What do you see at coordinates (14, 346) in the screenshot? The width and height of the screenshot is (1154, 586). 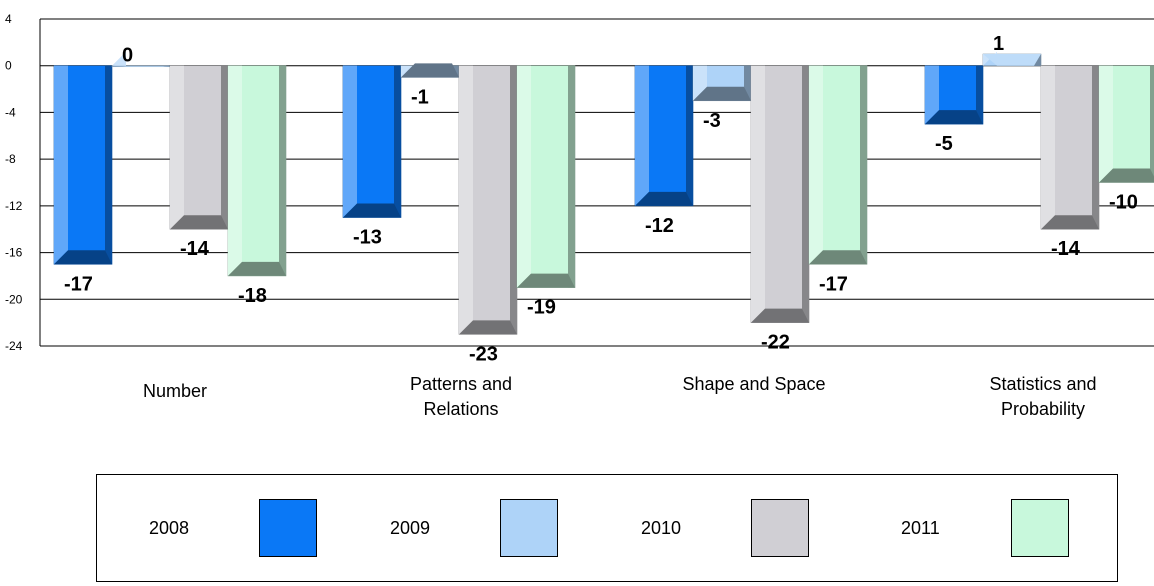 I see `y-tick-label: -24` at bounding box center [14, 346].